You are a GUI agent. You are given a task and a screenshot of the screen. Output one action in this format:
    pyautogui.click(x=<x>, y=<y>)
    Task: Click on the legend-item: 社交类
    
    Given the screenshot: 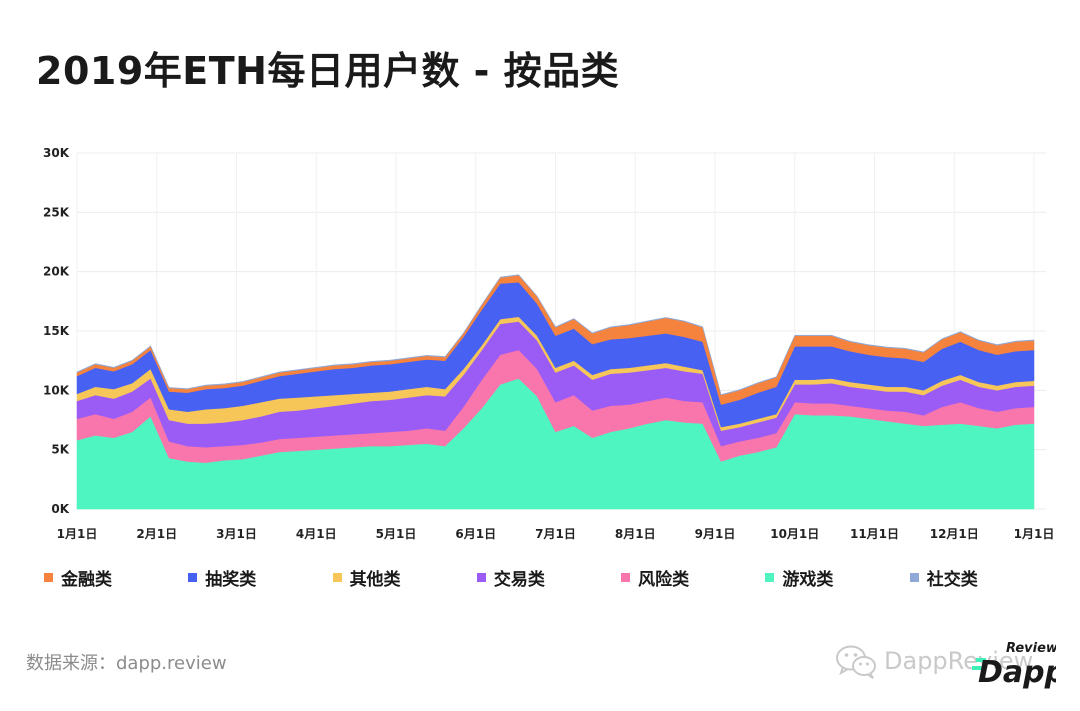 What is the action you would take?
    pyautogui.click(x=943, y=577)
    